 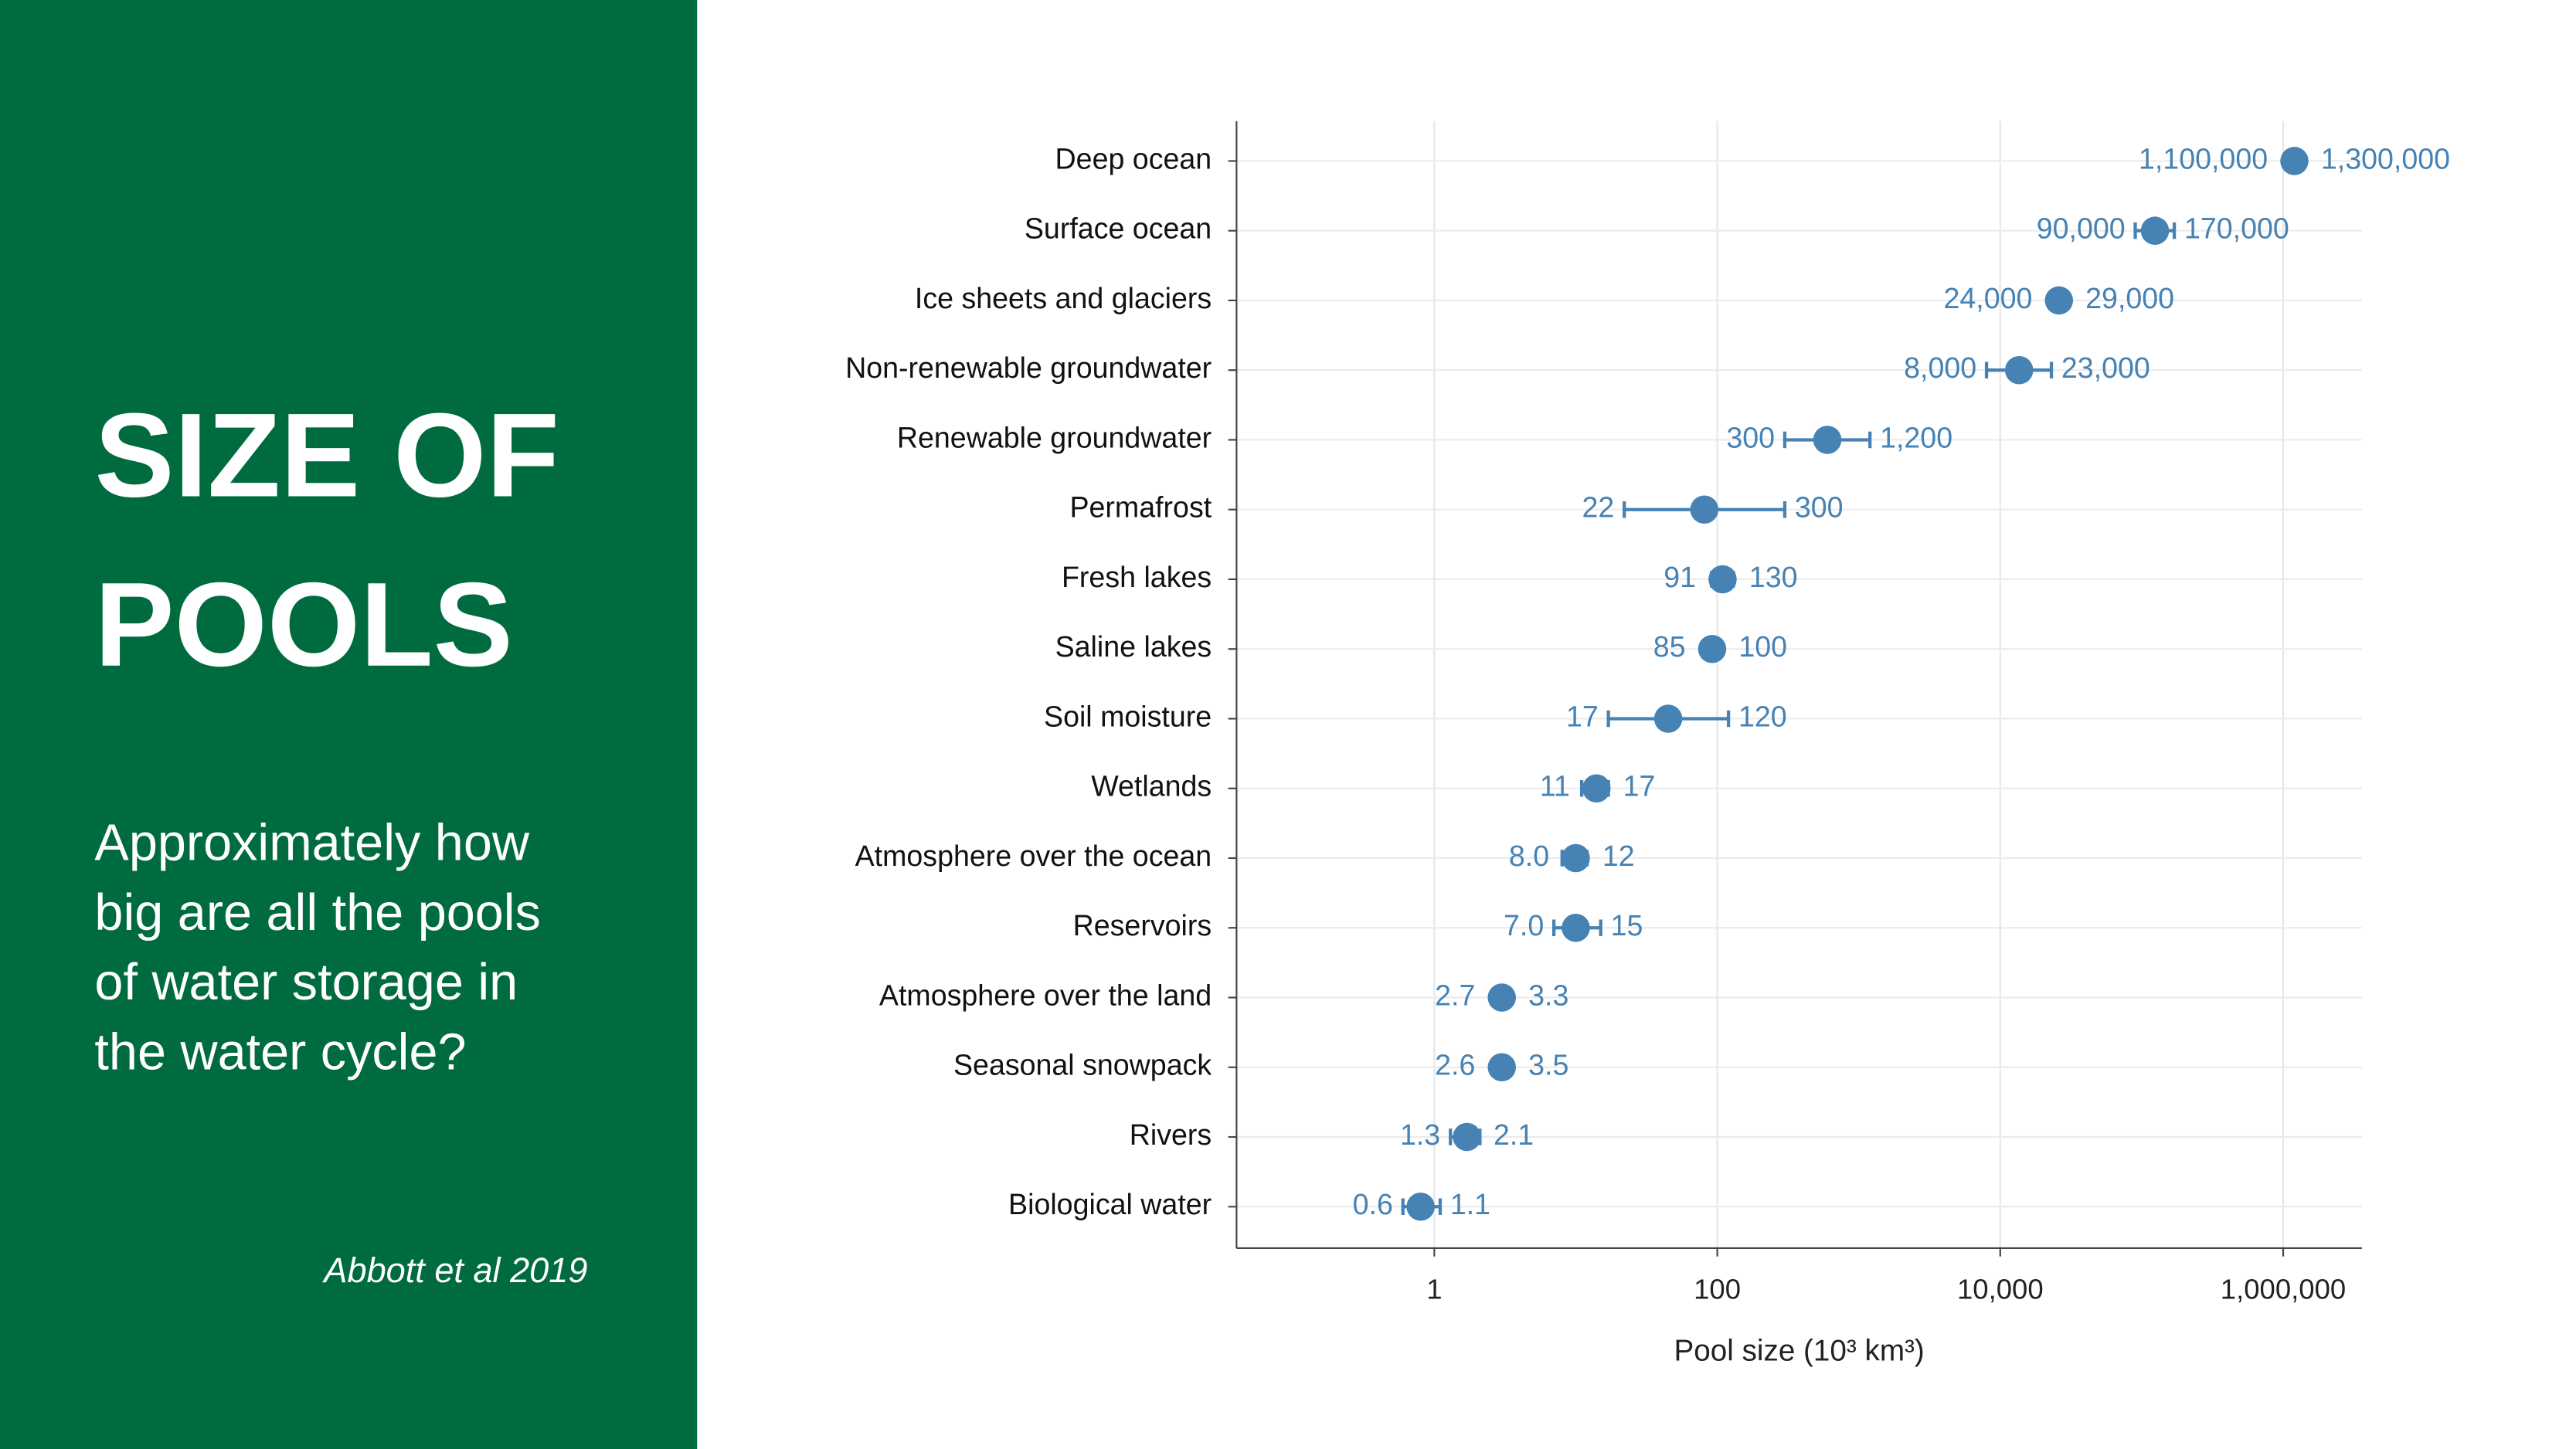 I want to click on high-label: 3.5, so click(x=1548, y=1065).